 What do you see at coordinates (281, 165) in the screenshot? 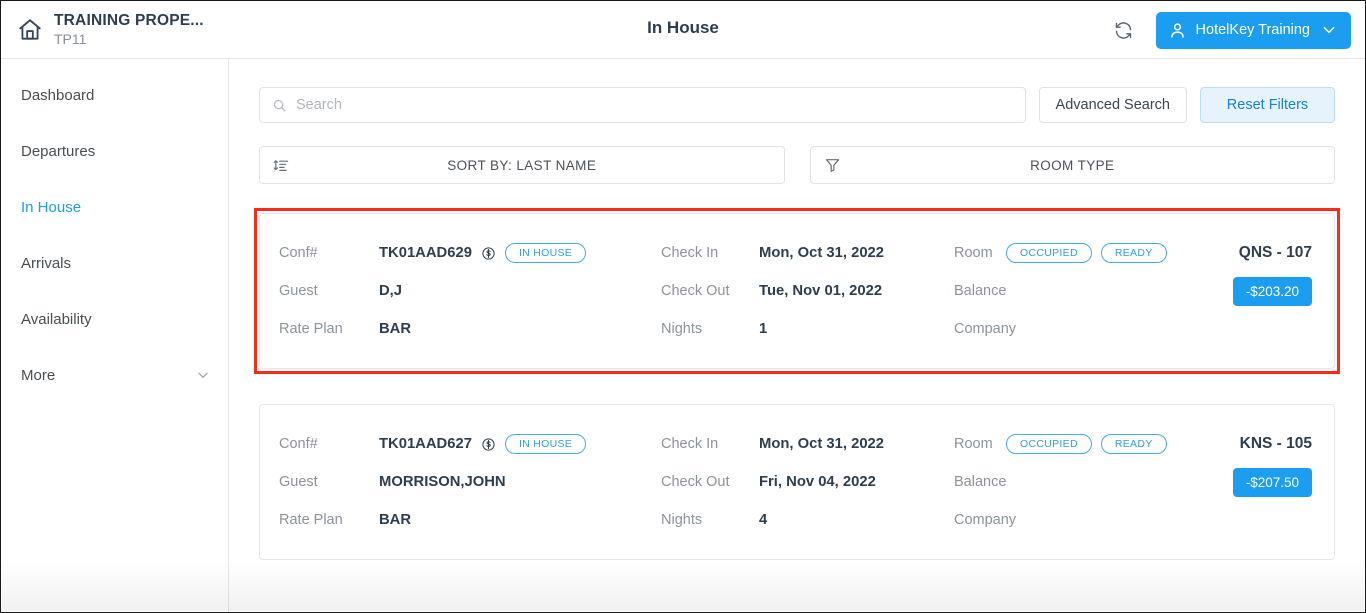
I see `sort-icon` at bounding box center [281, 165].